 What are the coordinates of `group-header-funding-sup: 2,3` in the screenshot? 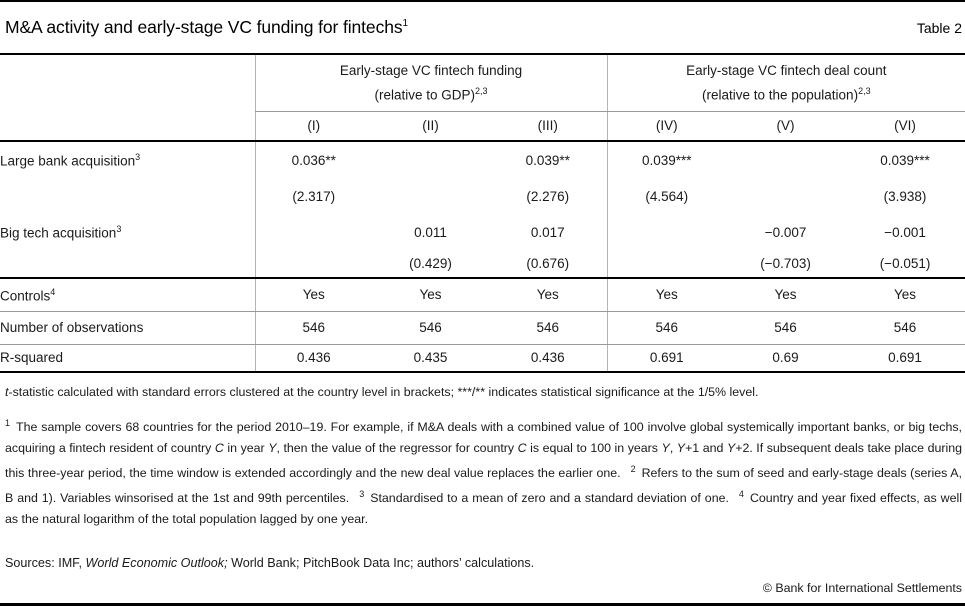 It's located at (481, 91).